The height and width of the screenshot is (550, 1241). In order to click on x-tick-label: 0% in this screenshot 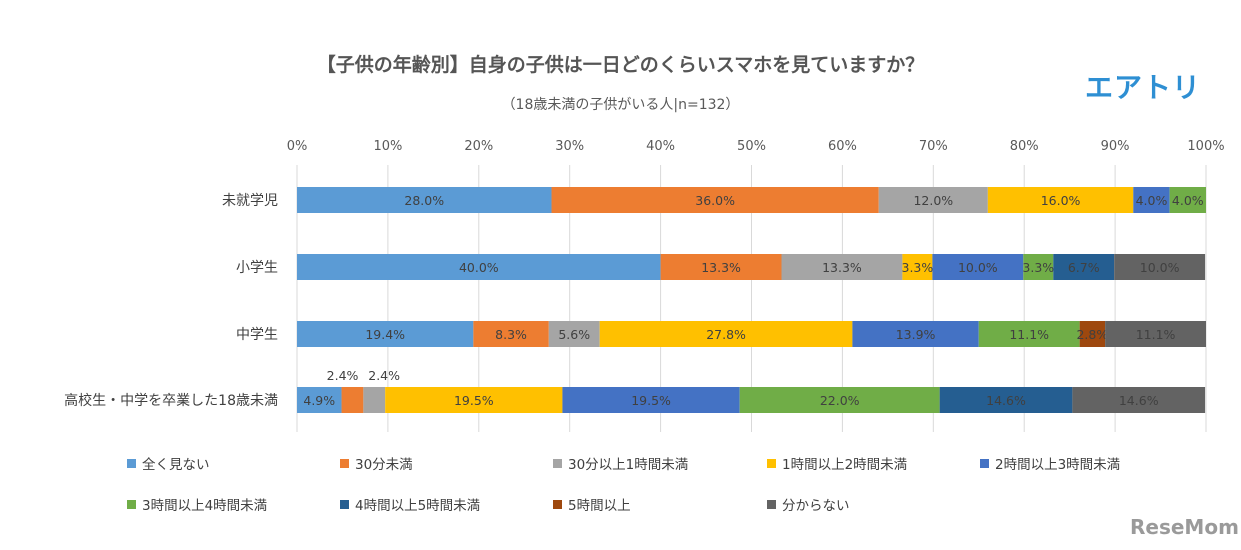, I will do `click(297, 146)`.